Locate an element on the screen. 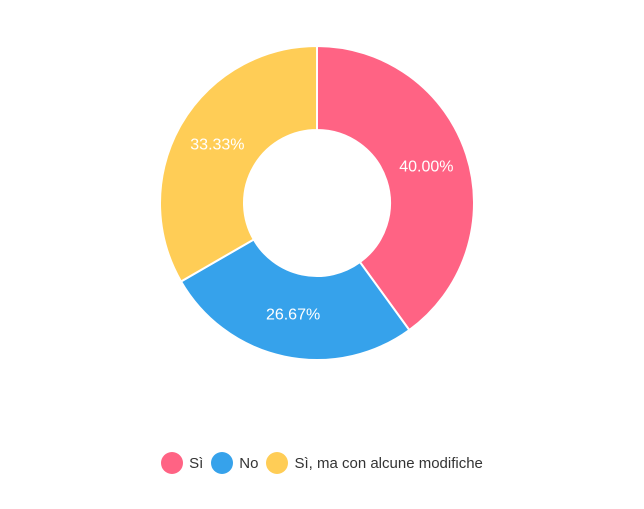 The height and width of the screenshot is (509, 644). legend-swatch-si is located at coordinates (172, 463).